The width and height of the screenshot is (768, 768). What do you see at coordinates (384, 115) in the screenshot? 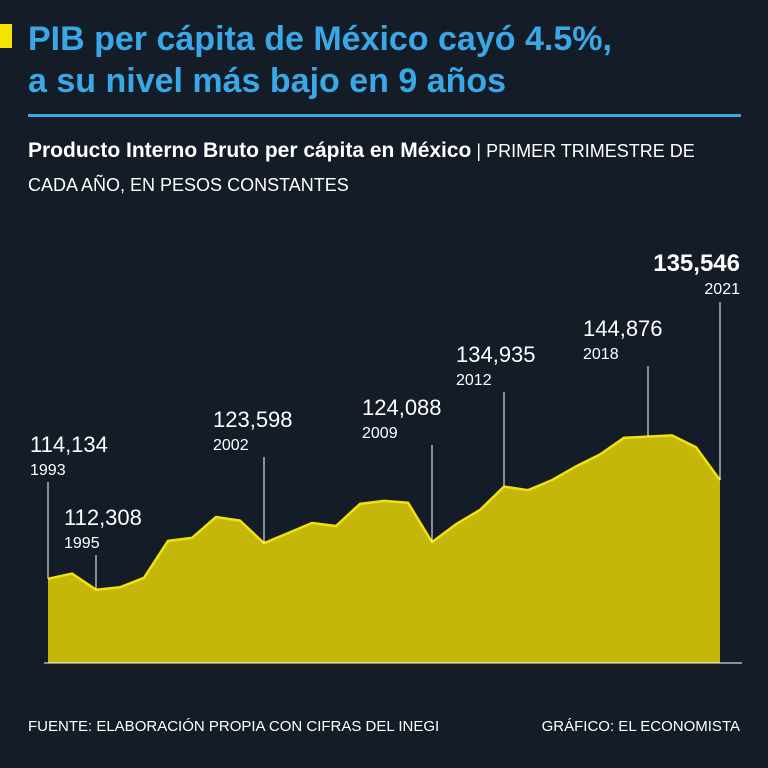
I see `title-divider` at bounding box center [384, 115].